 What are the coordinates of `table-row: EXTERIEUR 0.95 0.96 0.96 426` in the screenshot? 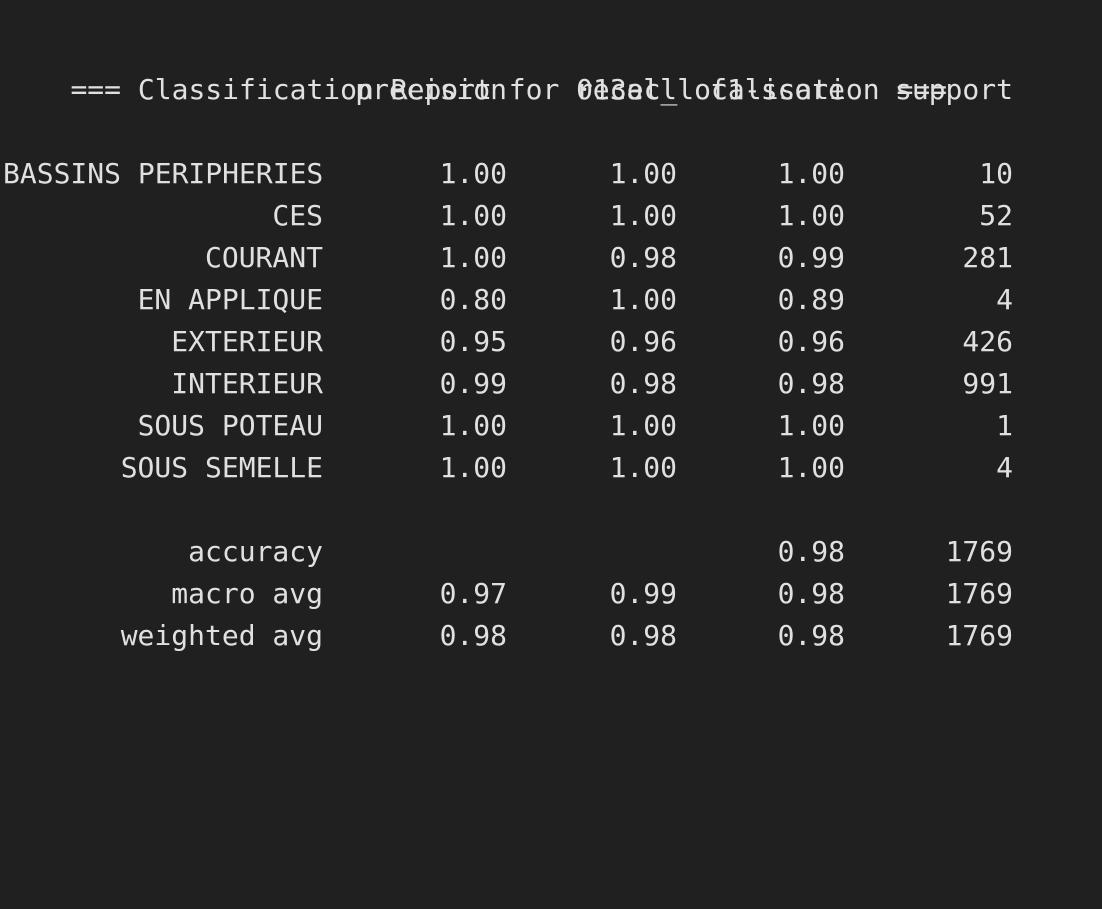 It's located at (552, 342).